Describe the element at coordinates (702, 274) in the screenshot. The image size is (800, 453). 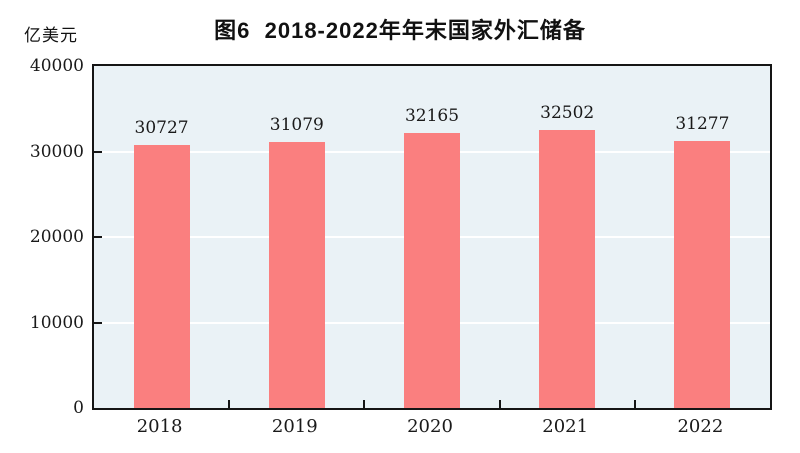
I see `bar-2022` at that location.